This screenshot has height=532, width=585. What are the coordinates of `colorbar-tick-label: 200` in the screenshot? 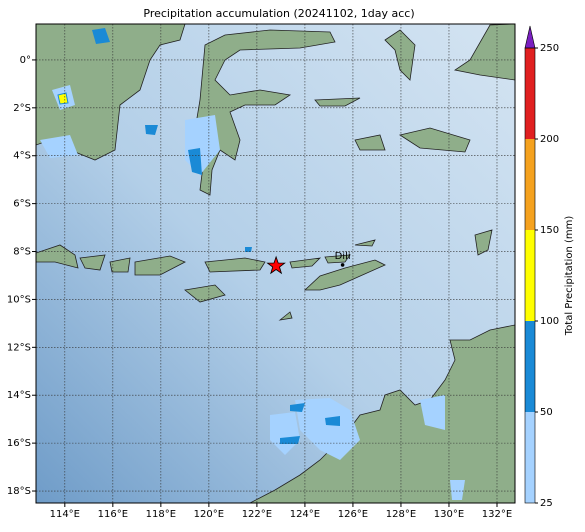 It's located at (549, 139).